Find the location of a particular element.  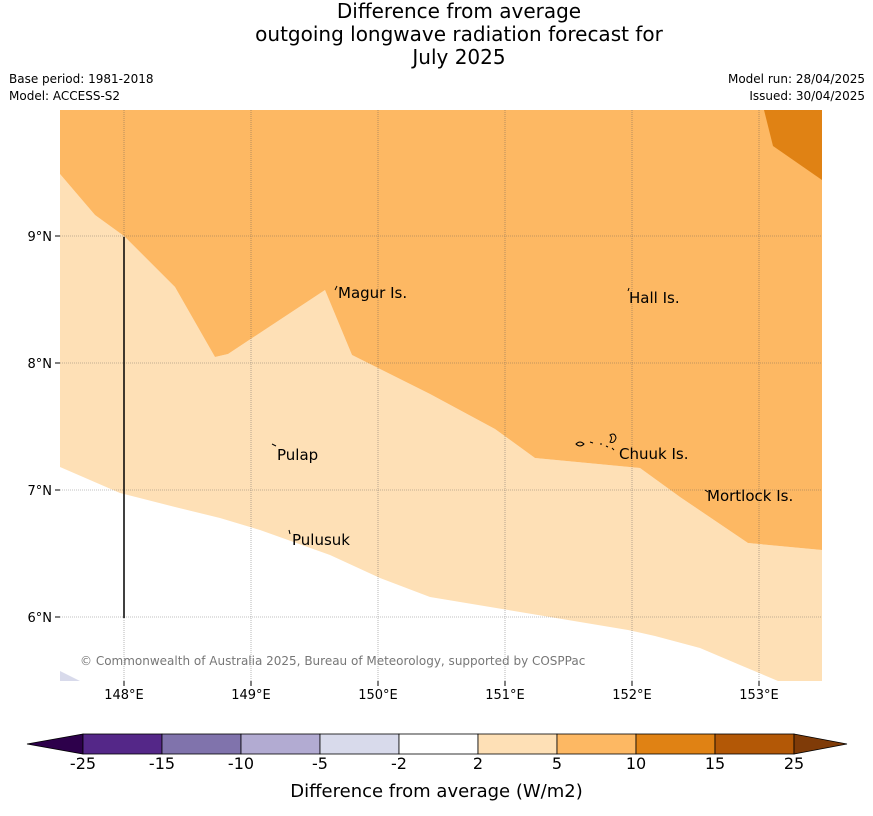

issued-date: Issued: 30/04/2025 is located at coordinates (807, 96).